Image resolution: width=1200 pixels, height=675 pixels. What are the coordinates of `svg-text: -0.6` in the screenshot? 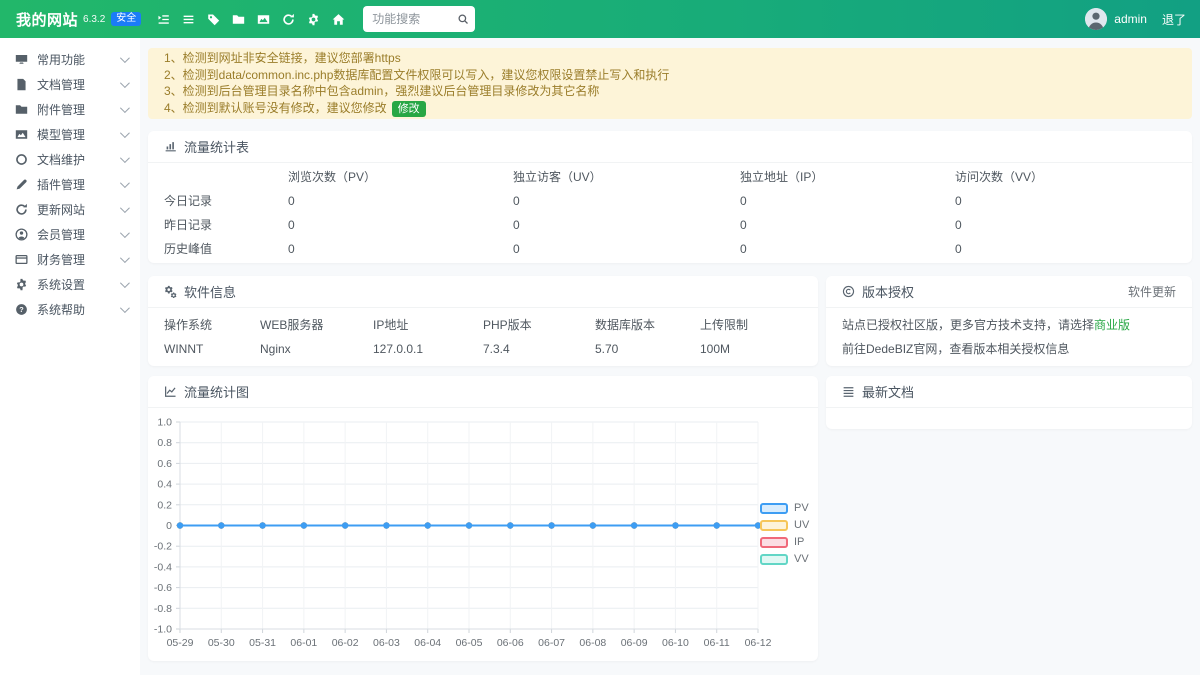 It's located at (163, 588).